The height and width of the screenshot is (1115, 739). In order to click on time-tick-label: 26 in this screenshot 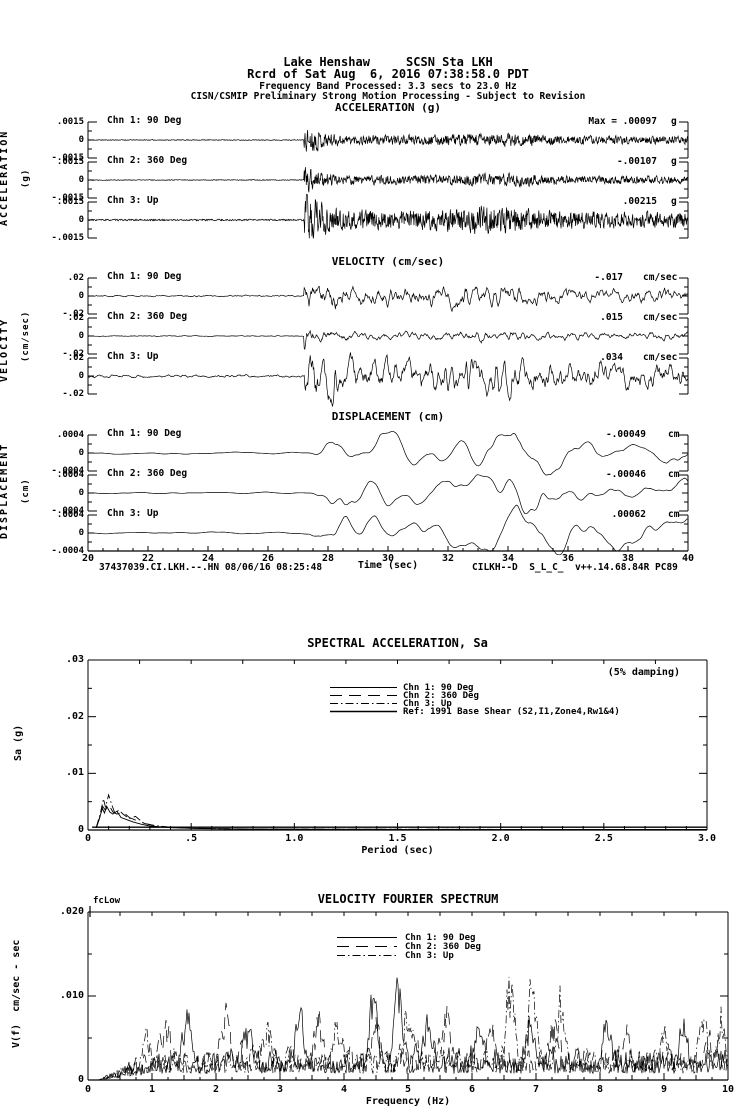, I will do `click(268, 558)`.